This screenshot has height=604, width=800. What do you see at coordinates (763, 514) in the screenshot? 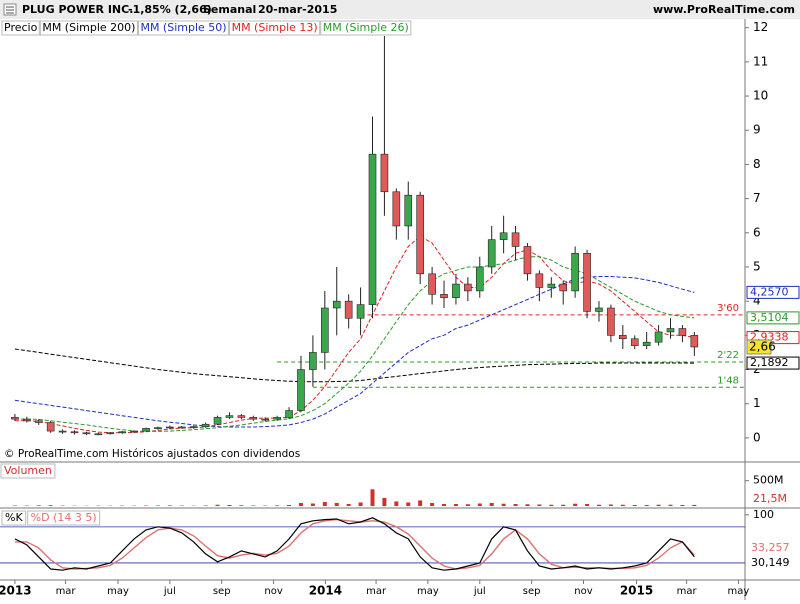
I see `y-tick-label: 100` at bounding box center [763, 514].